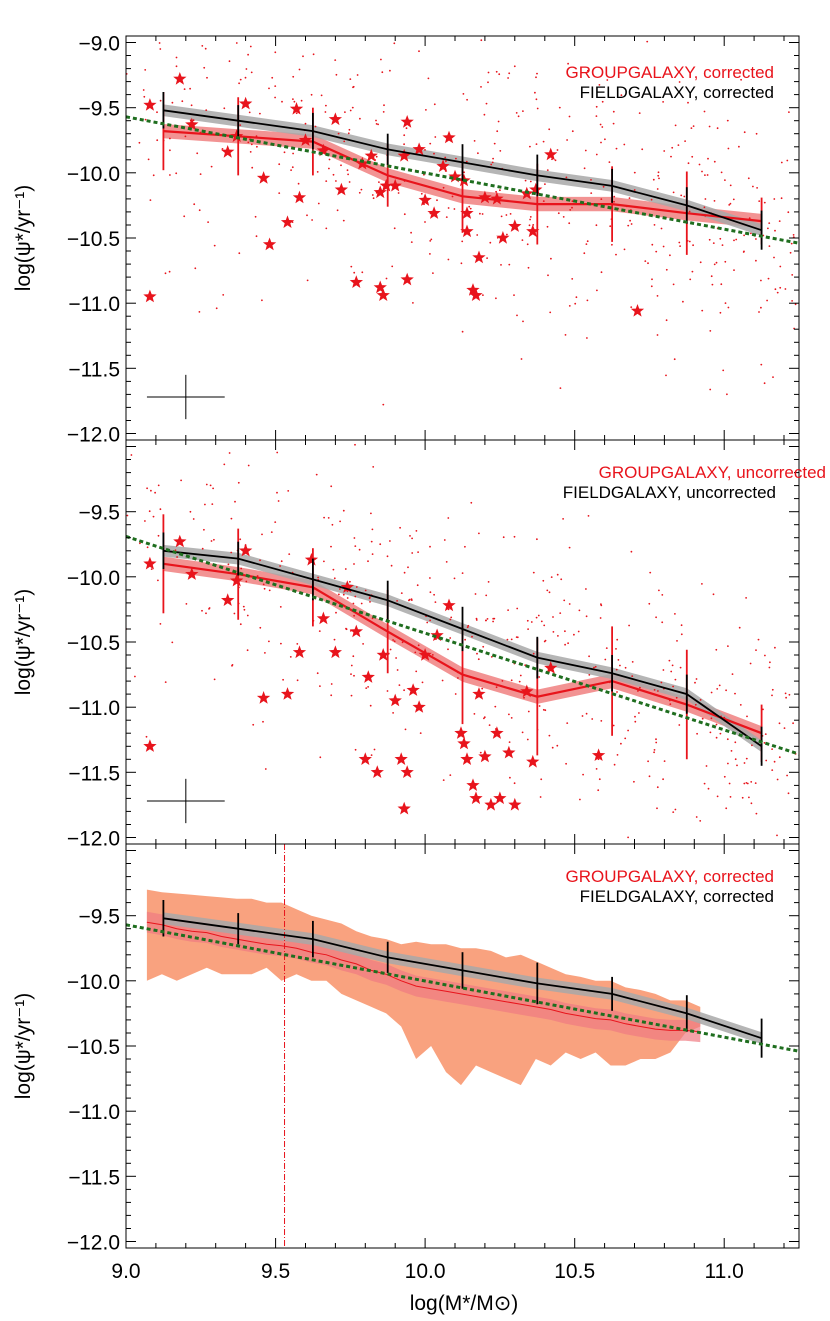  What do you see at coordinates (669, 492) in the screenshot?
I see `legend-entry-field: FIELDGALAXY, uncorrected` at bounding box center [669, 492].